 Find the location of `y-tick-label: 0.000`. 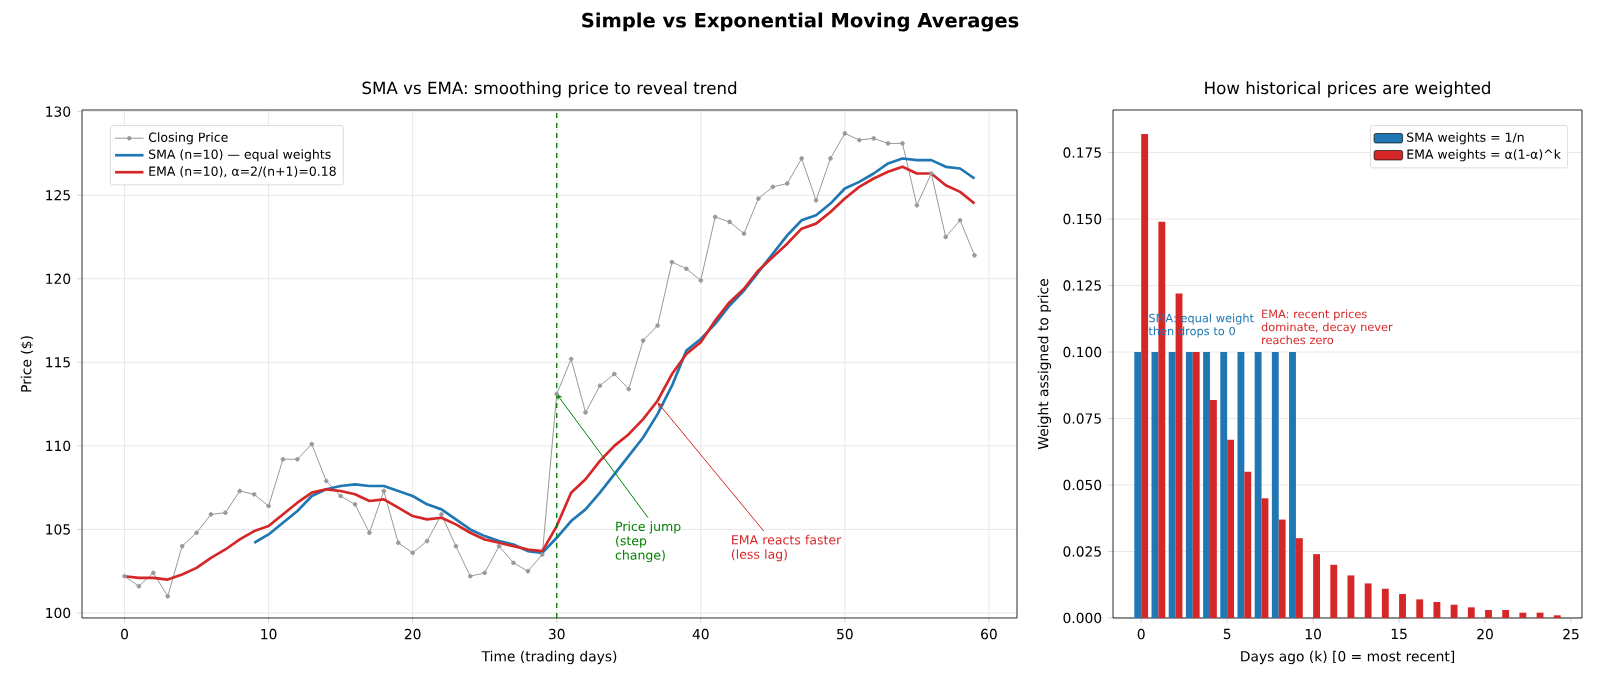

y-tick-label: 0.000 is located at coordinates (1082, 618).